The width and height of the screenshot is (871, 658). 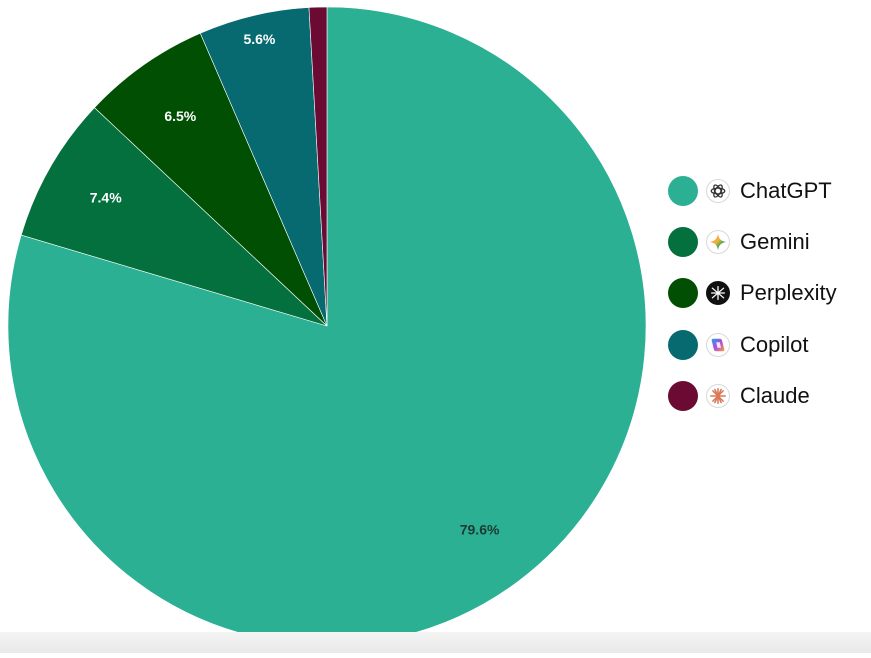 I want to click on legend-item-chatgpt: ChatGPT, so click(x=750, y=191).